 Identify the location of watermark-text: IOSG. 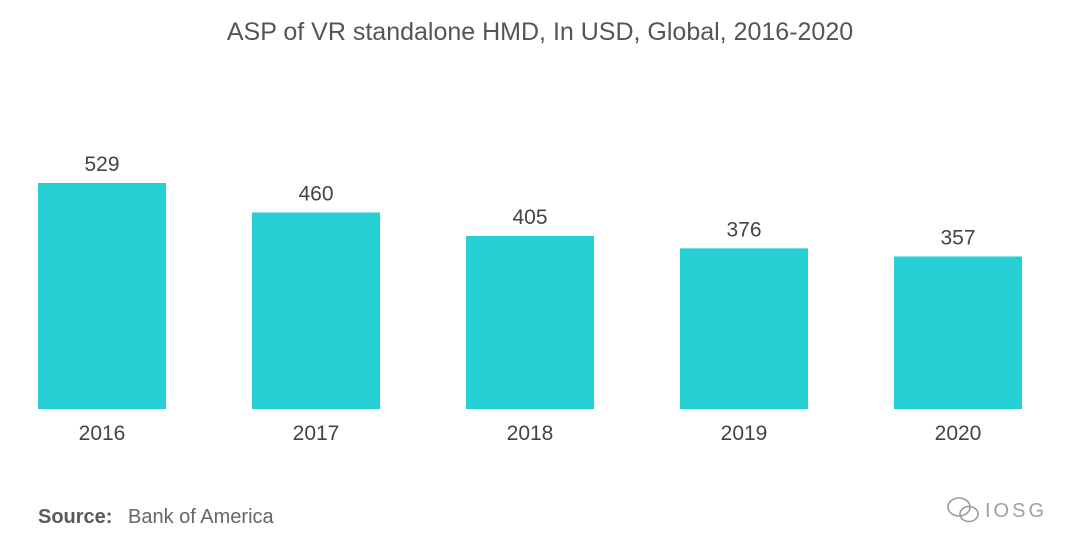
(1016, 511).